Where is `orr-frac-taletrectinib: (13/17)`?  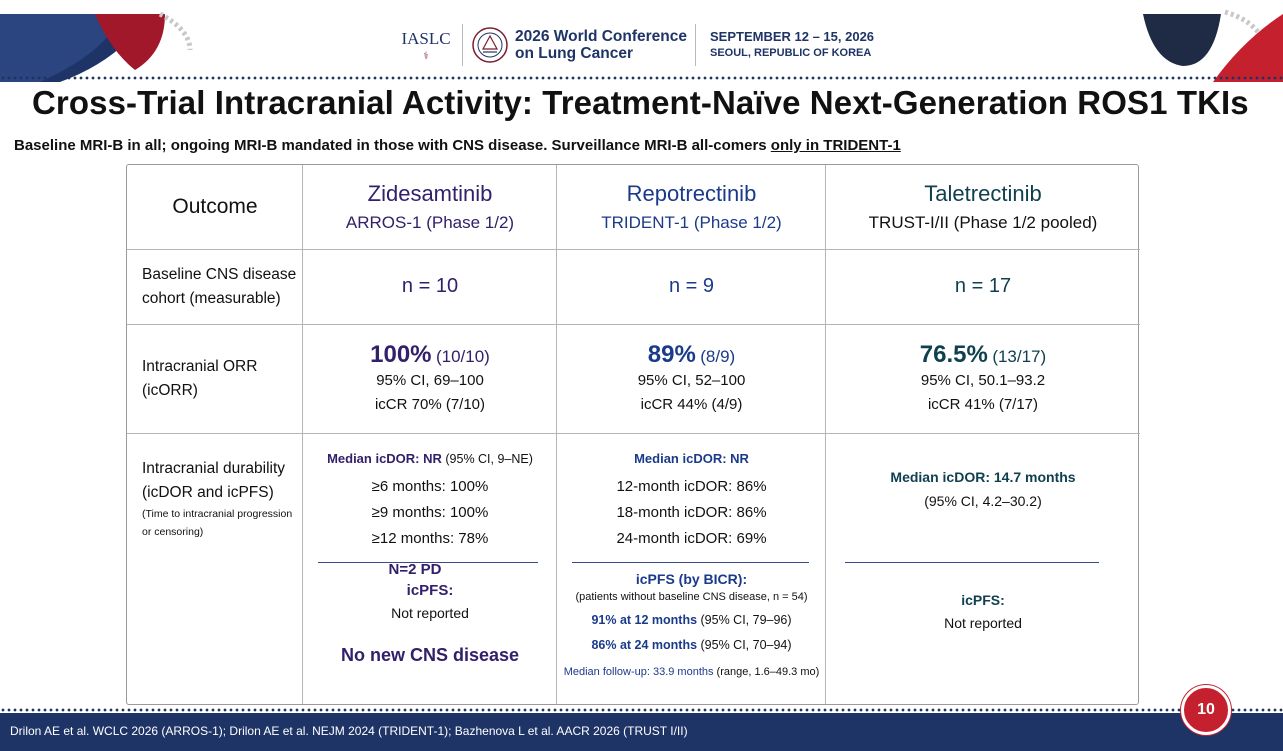
orr-frac-taletrectinib: (13/17) is located at coordinates (1019, 356).